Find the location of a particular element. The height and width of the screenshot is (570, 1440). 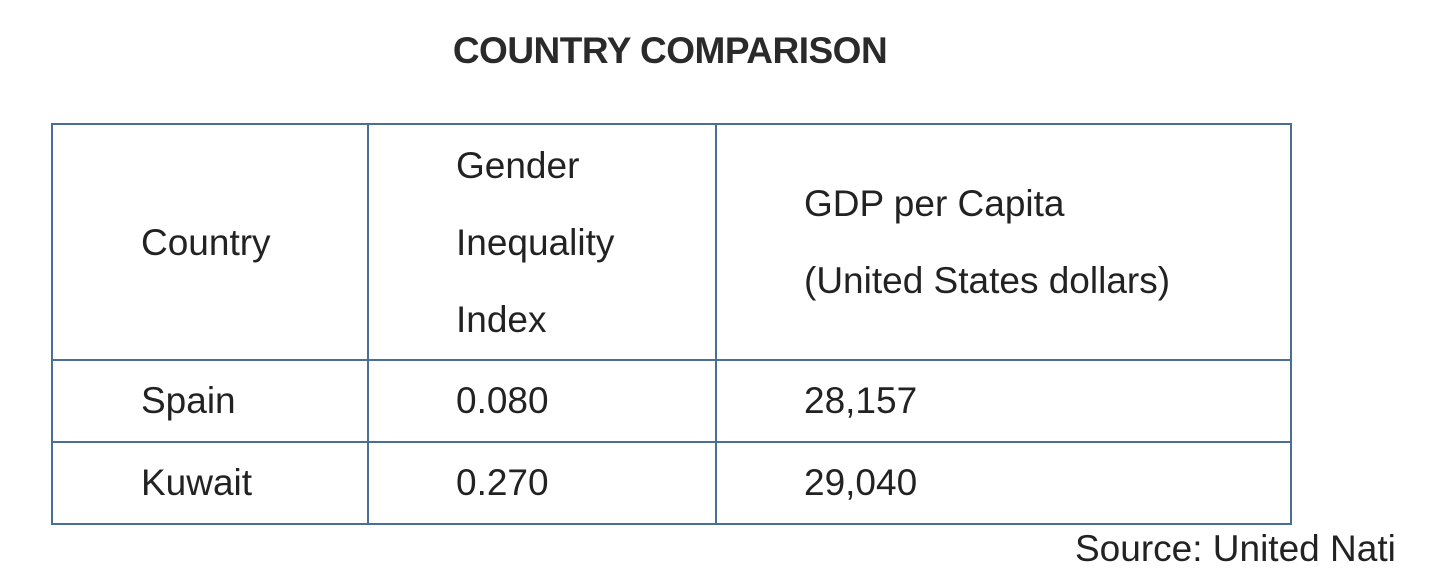

table-row: Spain 0.080 28,157 is located at coordinates (671, 401).